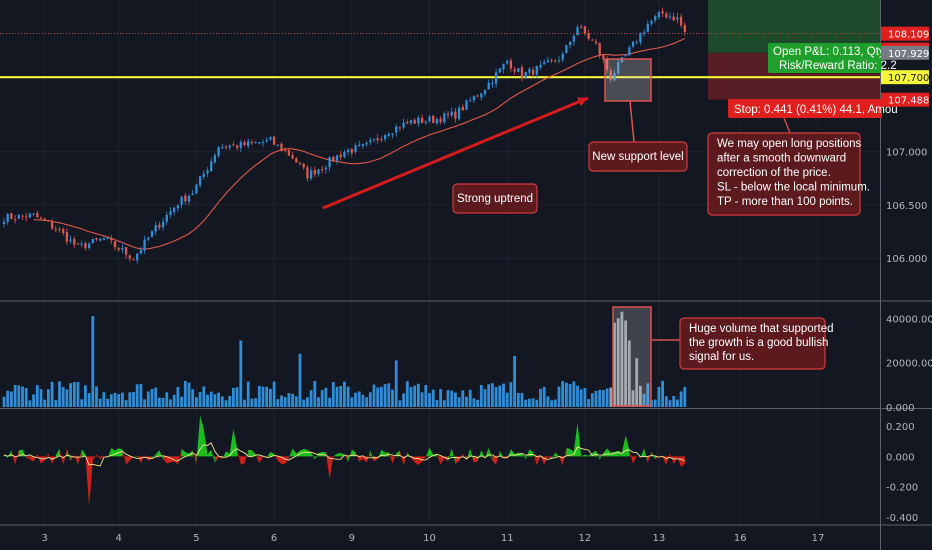  Describe the element at coordinates (632, 356) in the screenshot. I see `volume-highlight-box` at that location.